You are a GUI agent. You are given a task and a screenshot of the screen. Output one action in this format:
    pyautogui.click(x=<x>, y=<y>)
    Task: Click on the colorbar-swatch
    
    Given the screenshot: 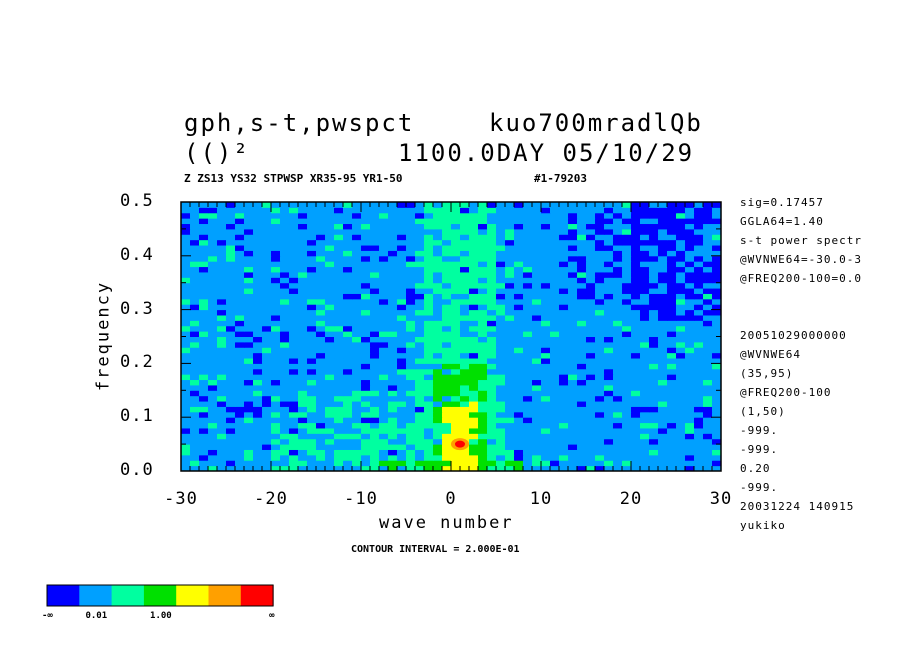 What is the action you would take?
    pyautogui.click(x=96, y=595)
    